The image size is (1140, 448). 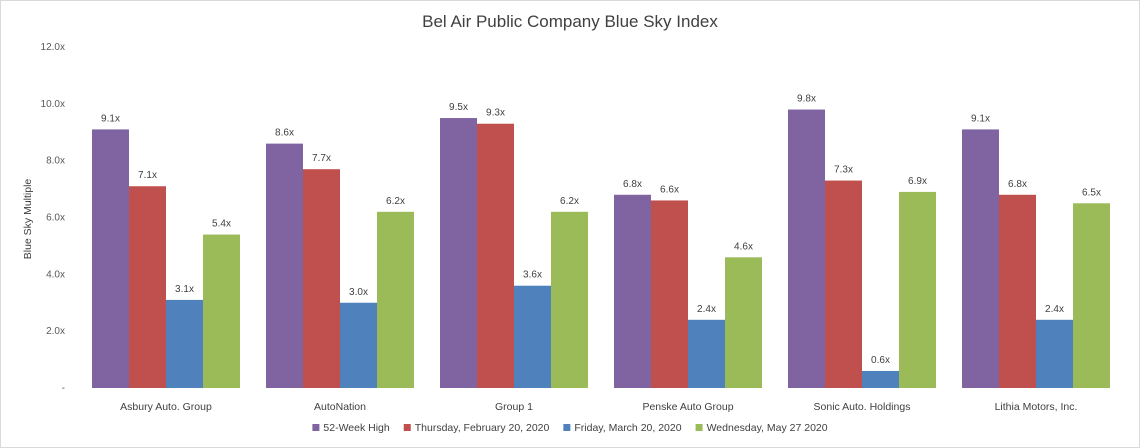 What do you see at coordinates (358, 292) in the screenshot?
I see `data-label: 3.0x` at bounding box center [358, 292].